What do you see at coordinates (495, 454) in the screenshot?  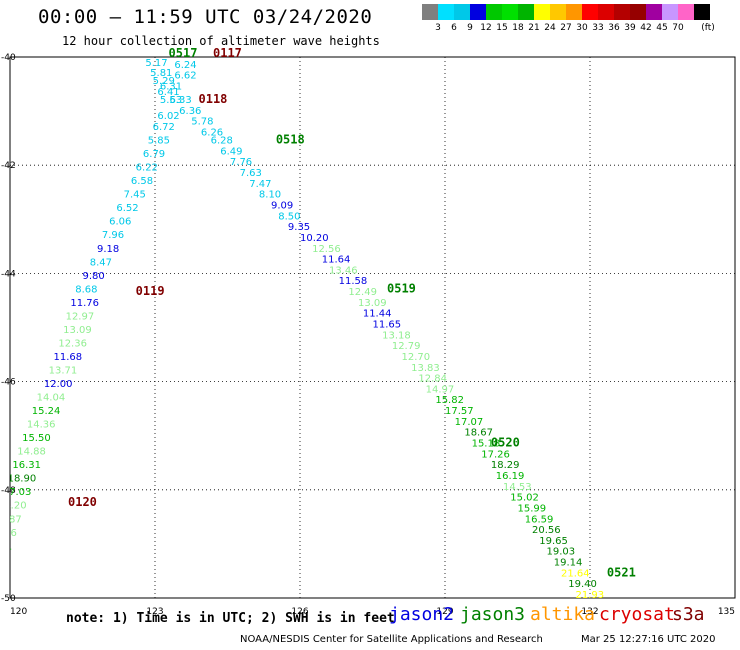 I see `swh-value: 17.26` at bounding box center [495, 454].